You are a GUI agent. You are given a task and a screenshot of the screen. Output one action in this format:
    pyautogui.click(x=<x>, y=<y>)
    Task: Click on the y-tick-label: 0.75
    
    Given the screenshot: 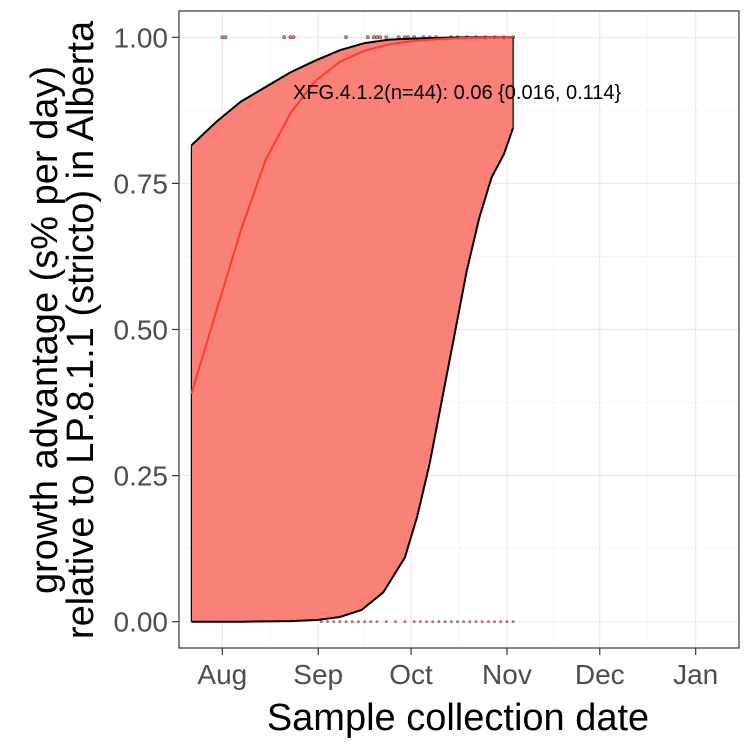 What is the action you would take?
    pyautogui.click(x=141, y=183)
    